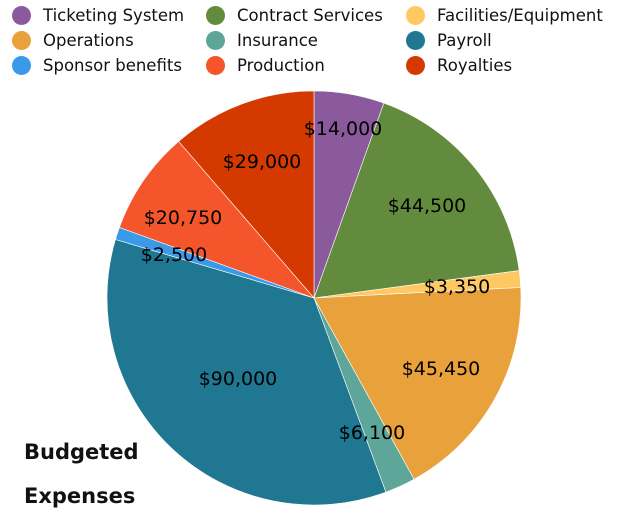 The height and width of the screenshot is (518, 619). What do you see at coordinates (310, 15) in the screenshot?
I see `legend-label: Contract Services` at bounding box center [310, 15].